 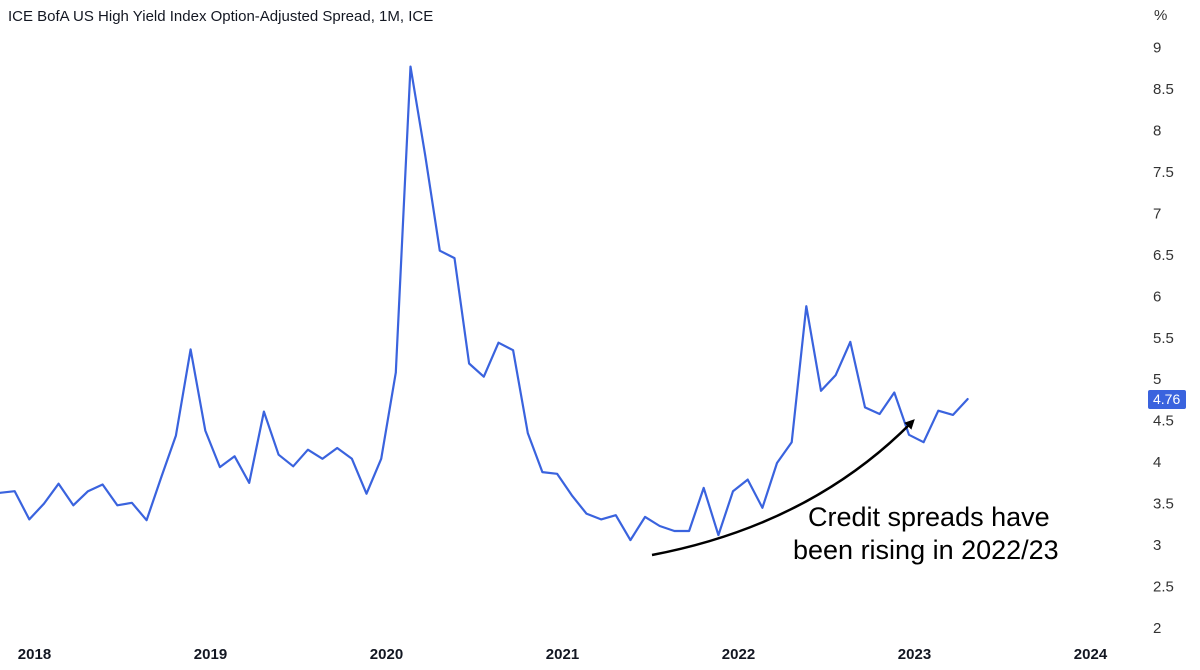 What do you see at coordinates (1157, 545) in the screenshot?
I see `y-tick-label: 3` at bounding box center [1157, 545].